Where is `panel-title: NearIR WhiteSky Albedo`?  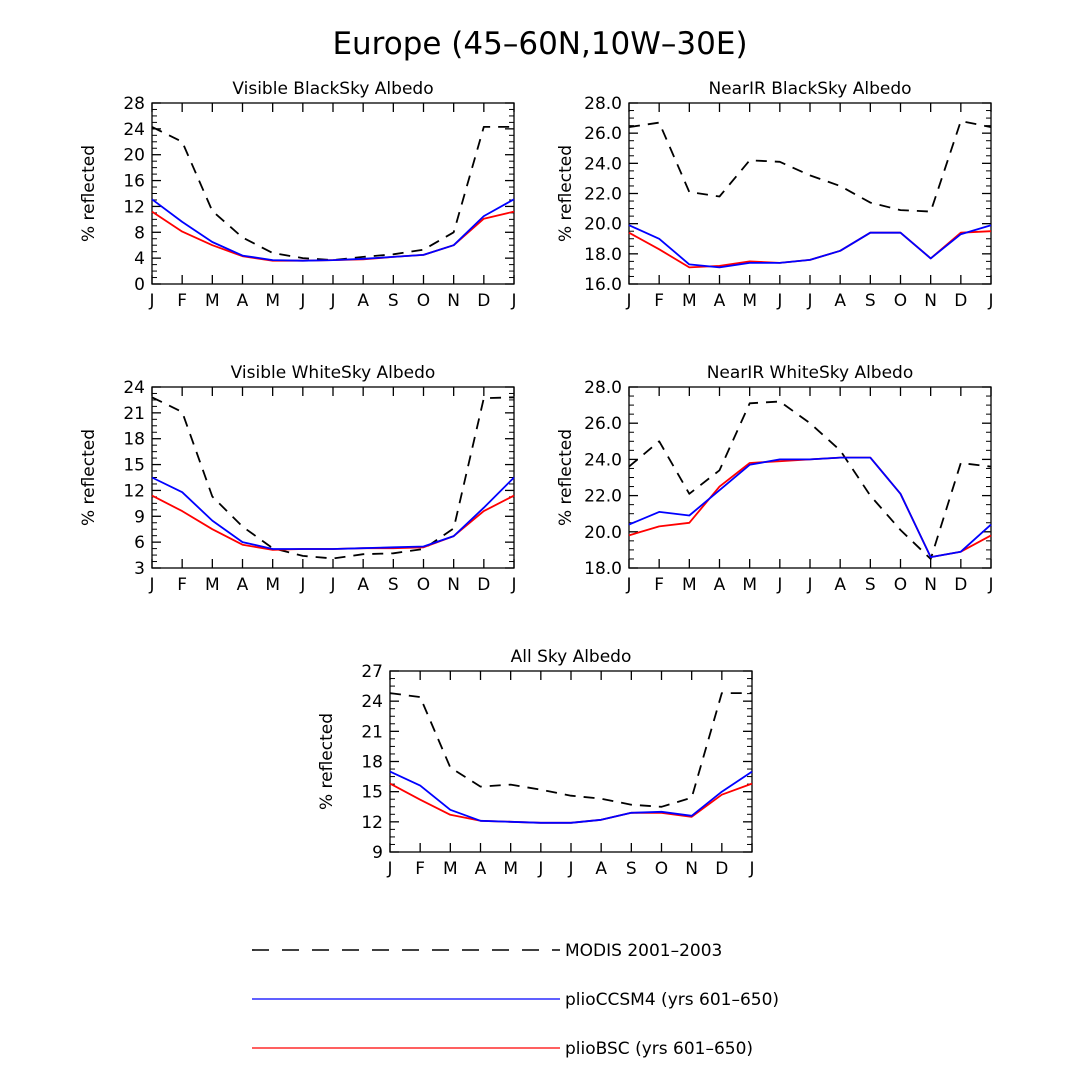 panel-title: NearIR WhiteSky Albedo is located at coordinates (810, 373).